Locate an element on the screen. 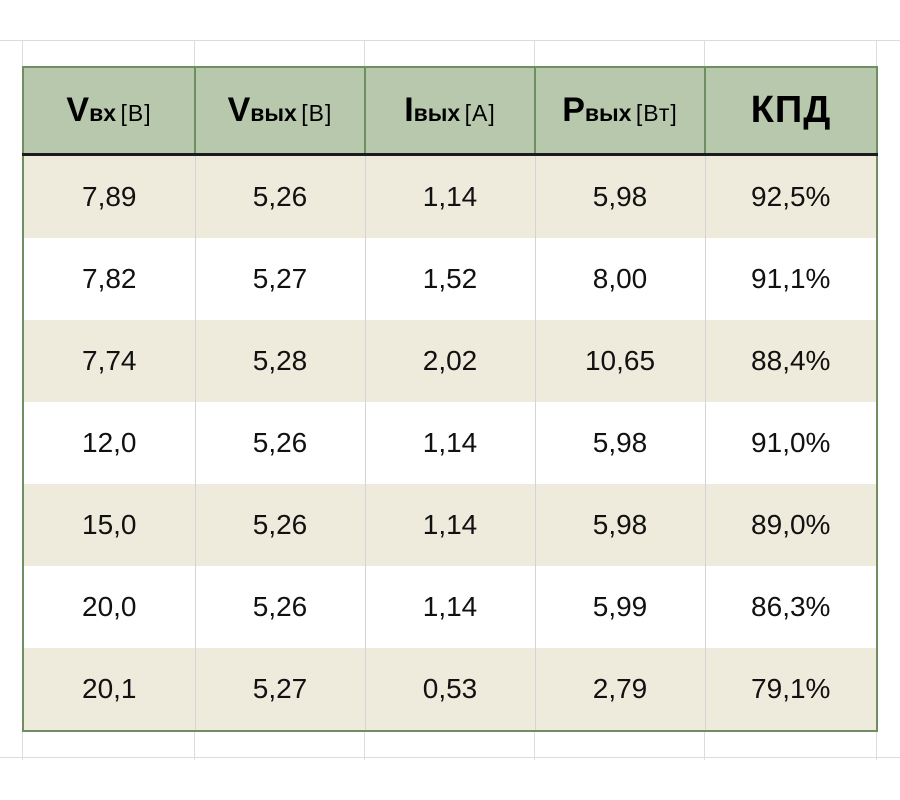 The height and width of the screenshot is (800, 900). header-p-out: Pвых [Вт] is located at coordinates (620, 111).